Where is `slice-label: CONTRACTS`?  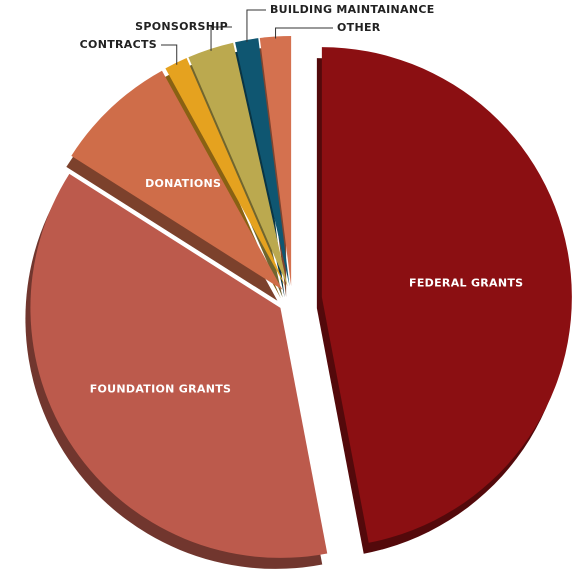
slice-label: CONTRACTS is located at coordinates (118, 44).